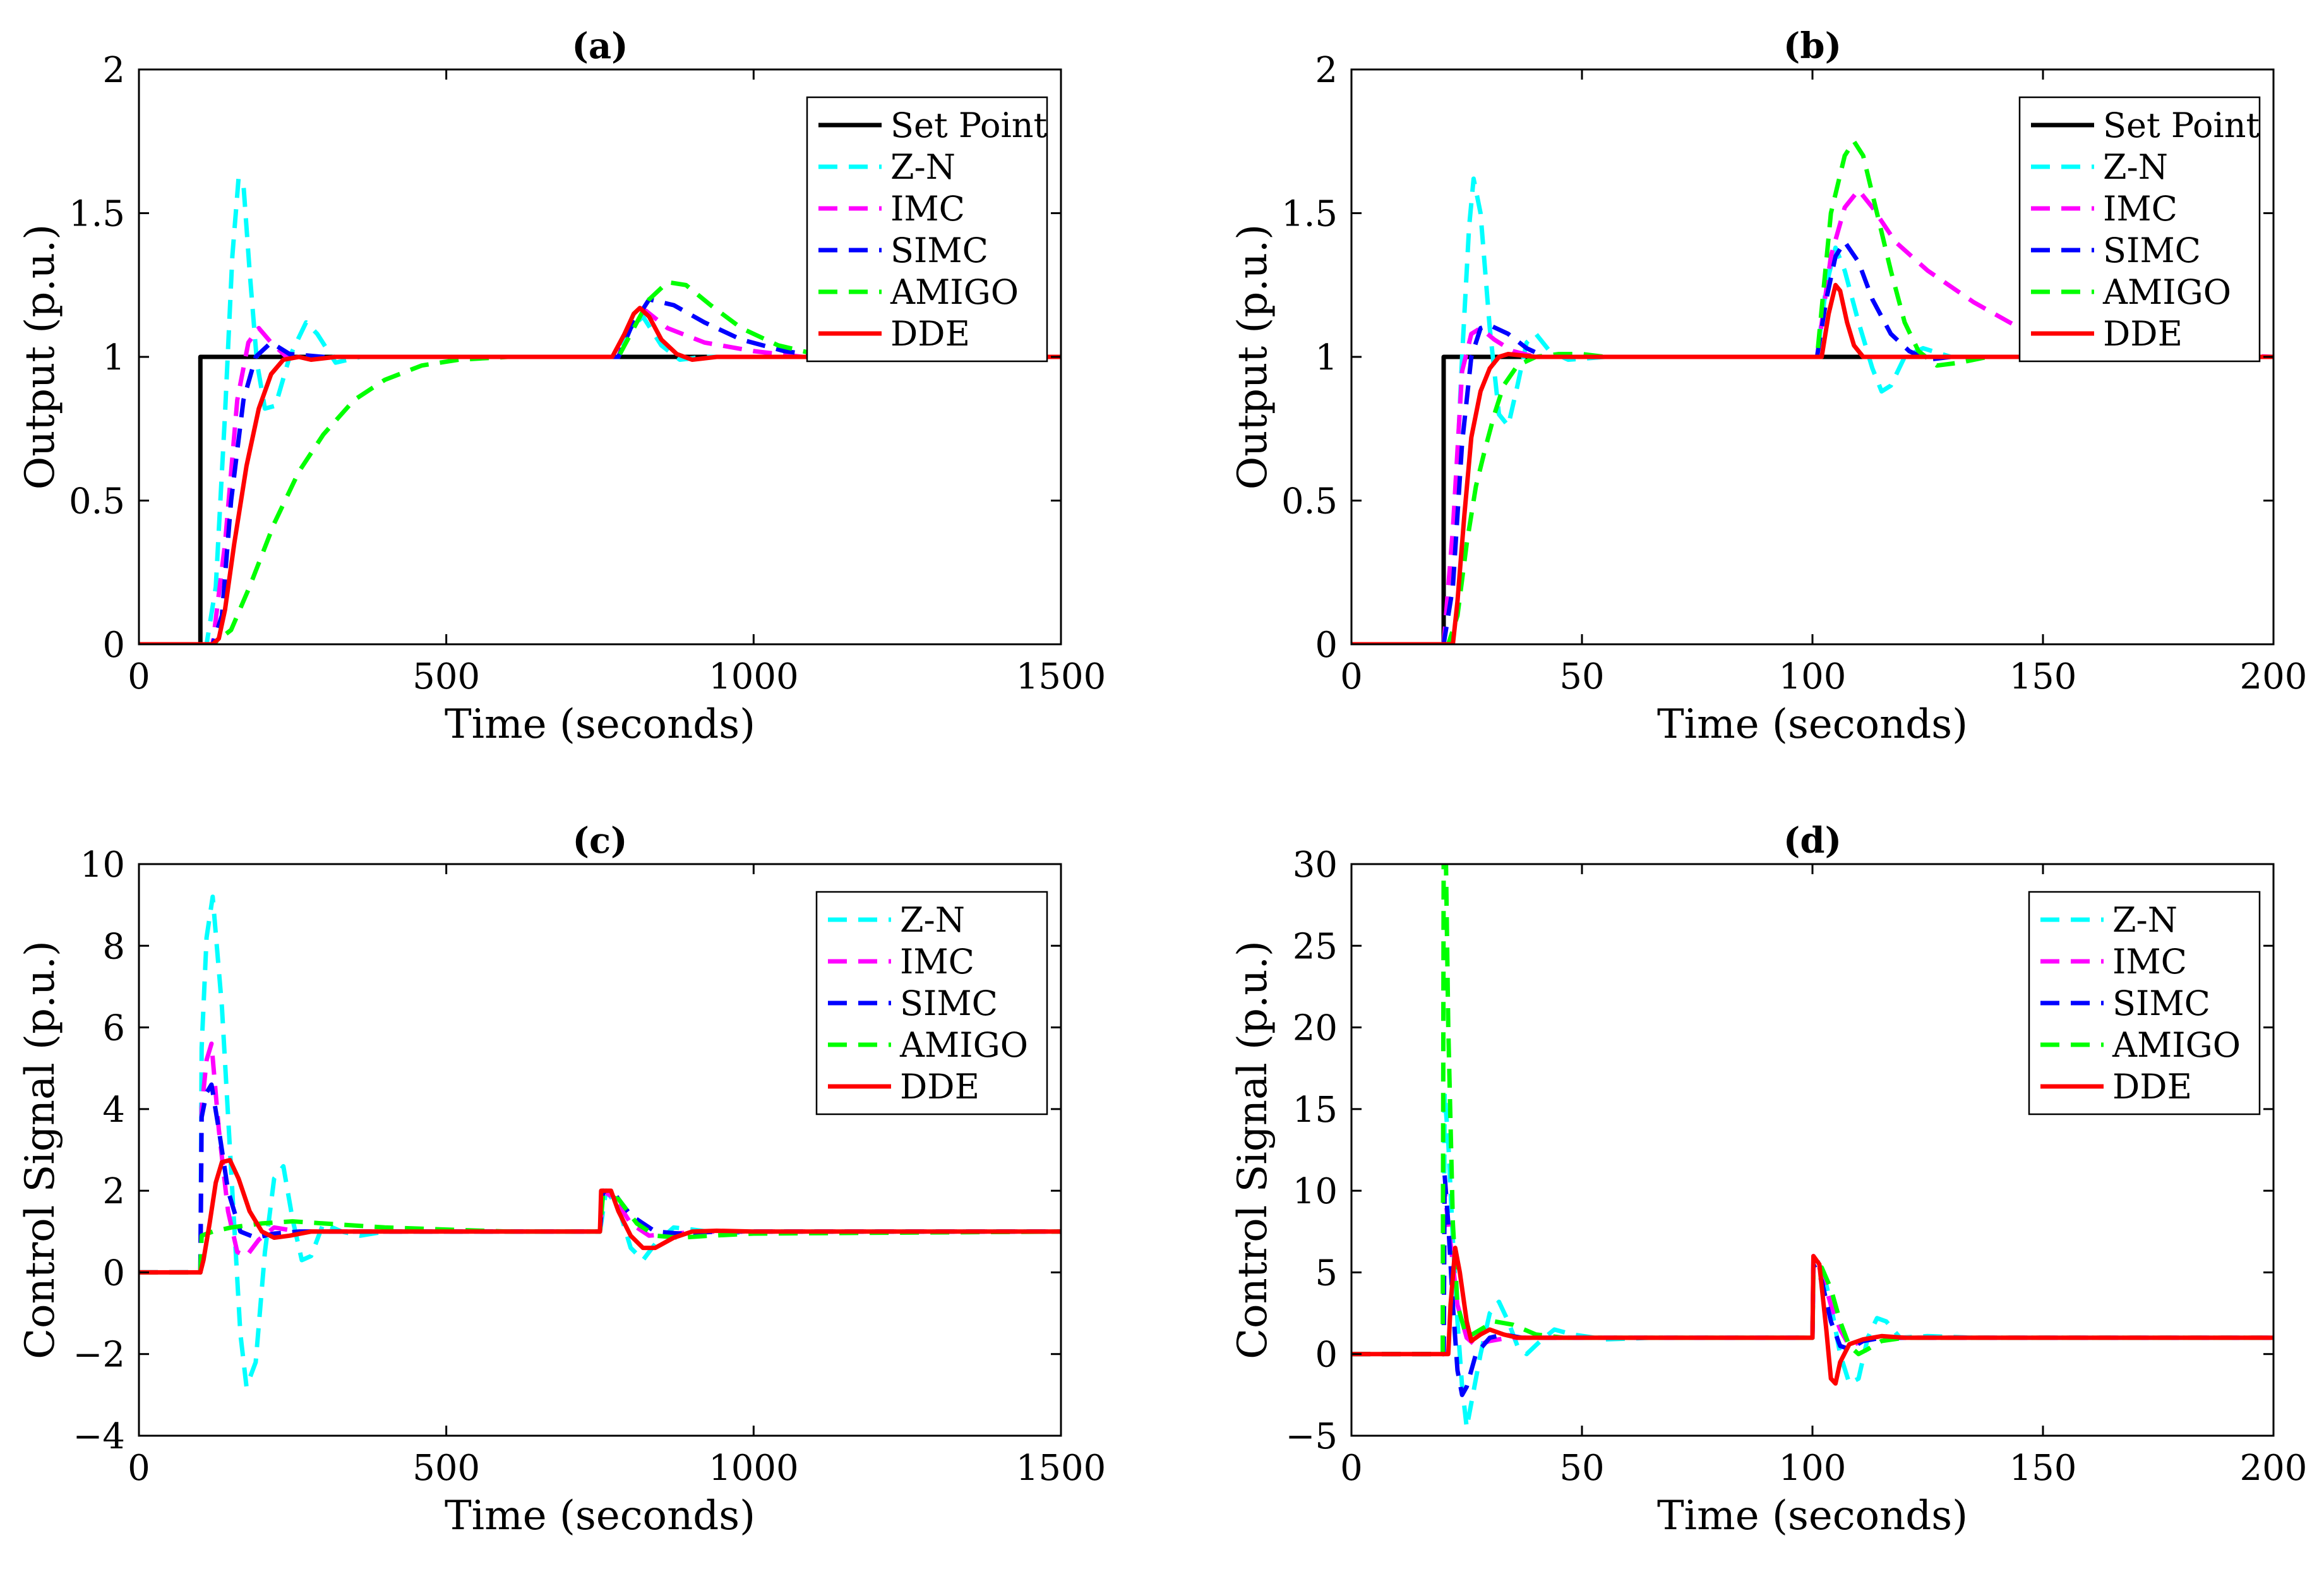  Describe the element at coordinates (113, 1110) in the screenshot. I see `y-tick-label: 4` at that location.